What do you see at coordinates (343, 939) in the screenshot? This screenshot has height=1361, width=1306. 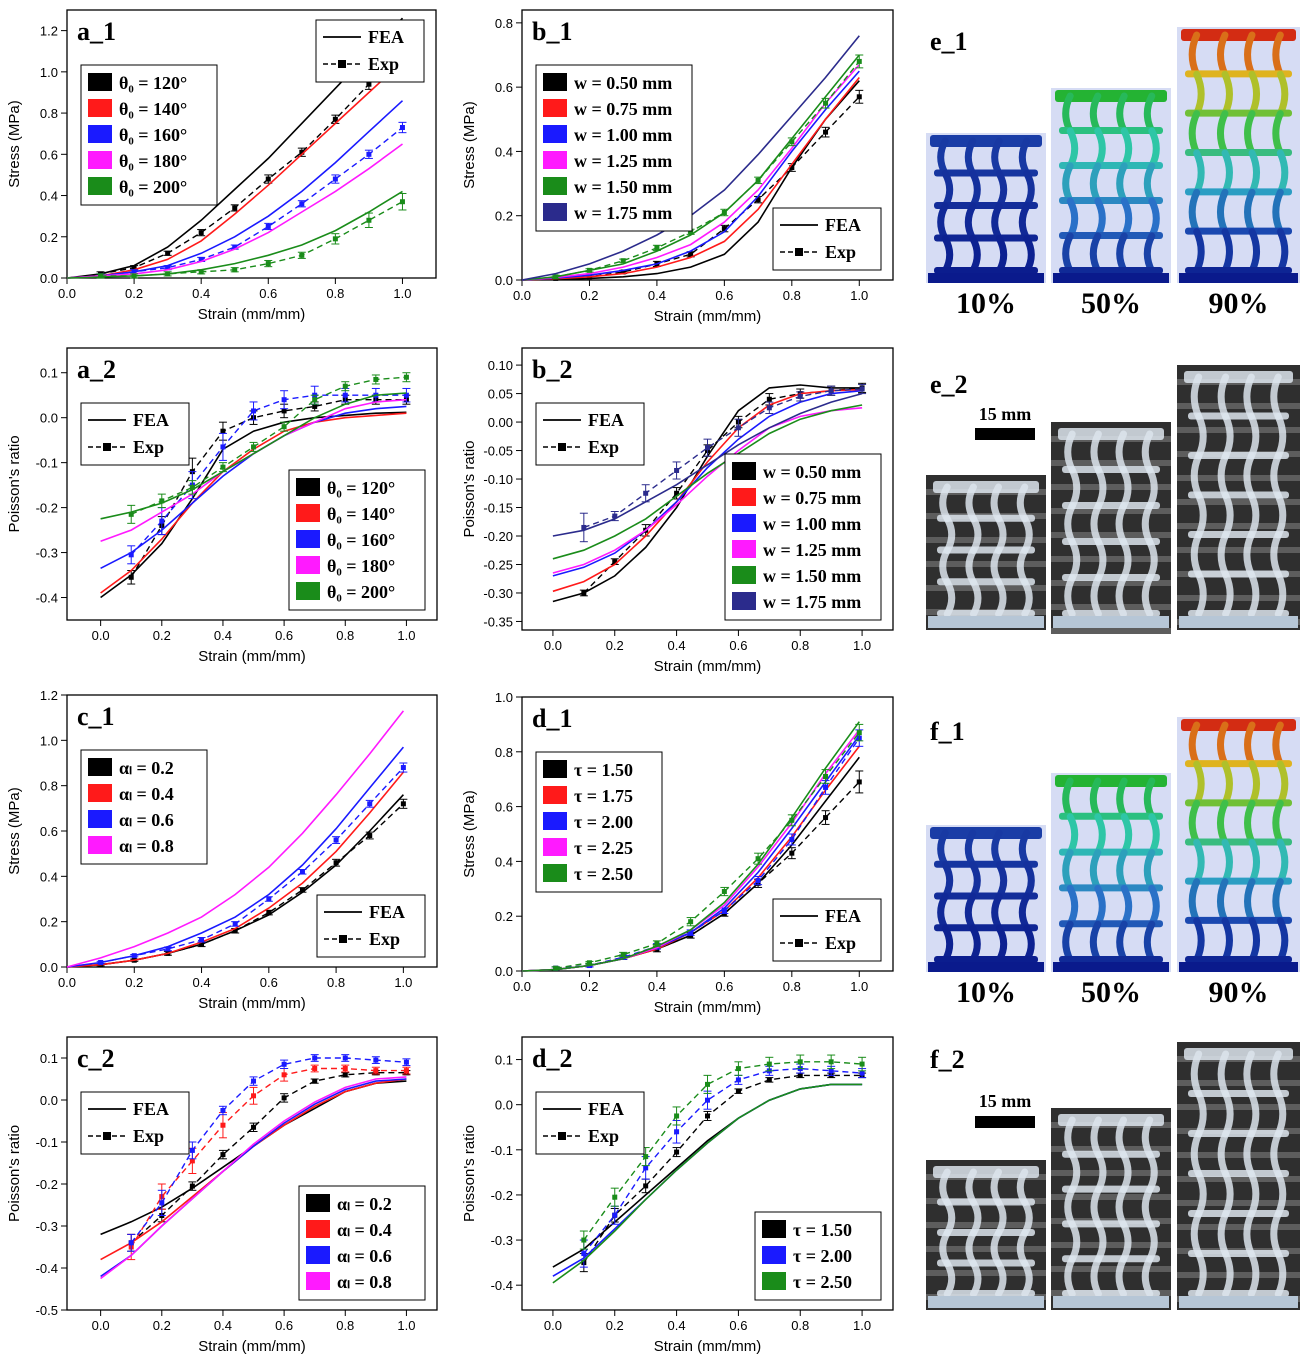 I see `legend-exp-marker` at bounding box center [343, 939].